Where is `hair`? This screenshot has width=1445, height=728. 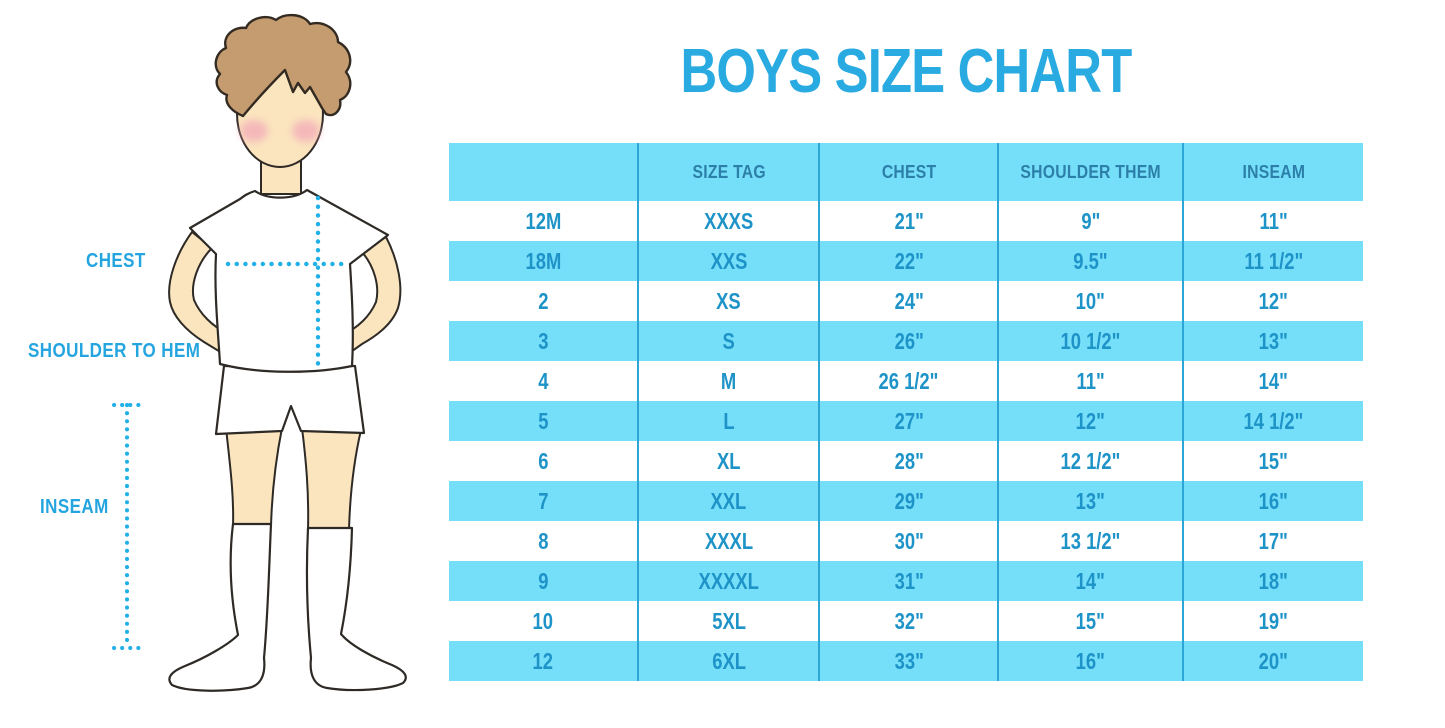
hair is located at coordinates (283, 65).